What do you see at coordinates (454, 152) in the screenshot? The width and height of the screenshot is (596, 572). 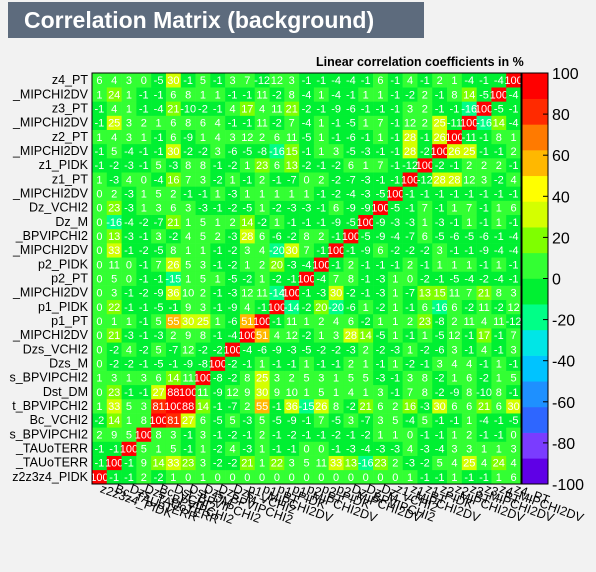 I see `cell-value-label: 26` at bounding box center [454, 152].